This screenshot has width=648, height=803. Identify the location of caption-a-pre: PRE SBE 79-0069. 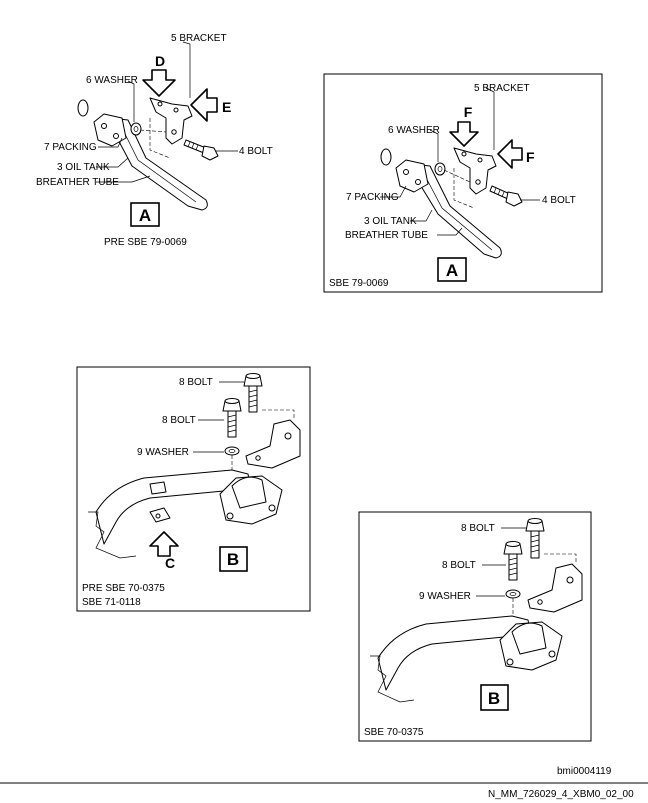
(145, 242).